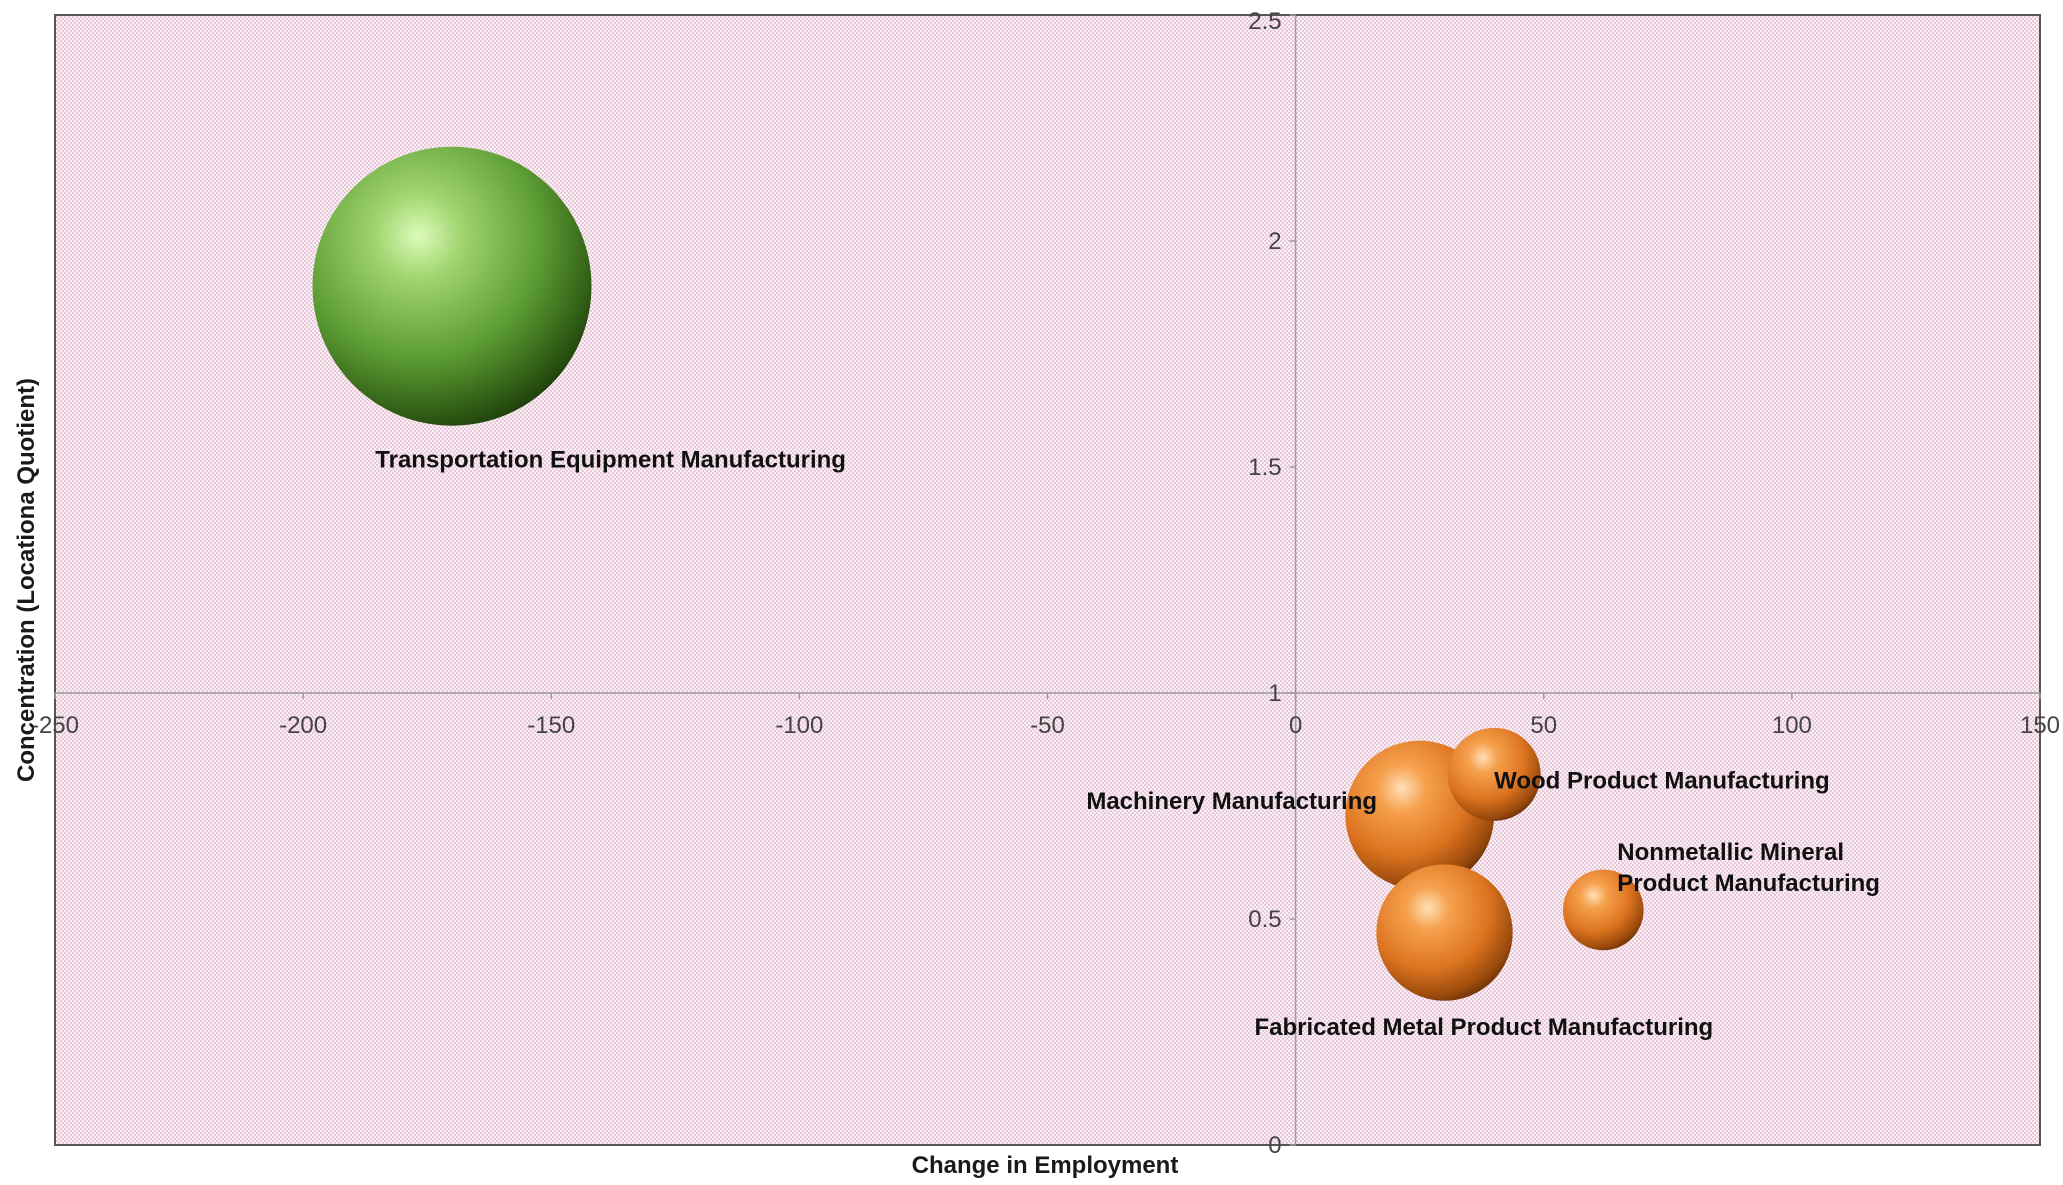  I want to click on bubble-label: Fabricated Metal Product Manufacturing, so click(1484, 1027).